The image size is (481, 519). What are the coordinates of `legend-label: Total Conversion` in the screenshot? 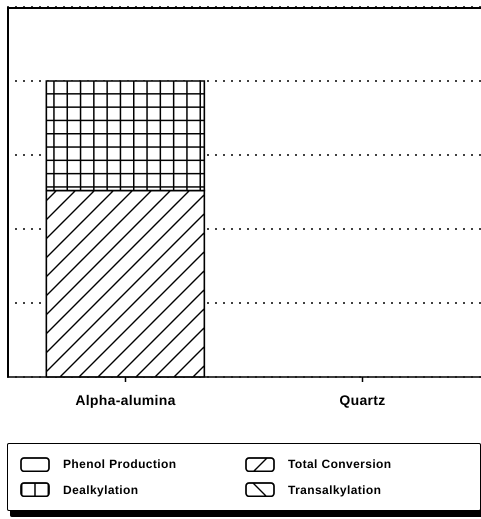 It's located at (340, 464).